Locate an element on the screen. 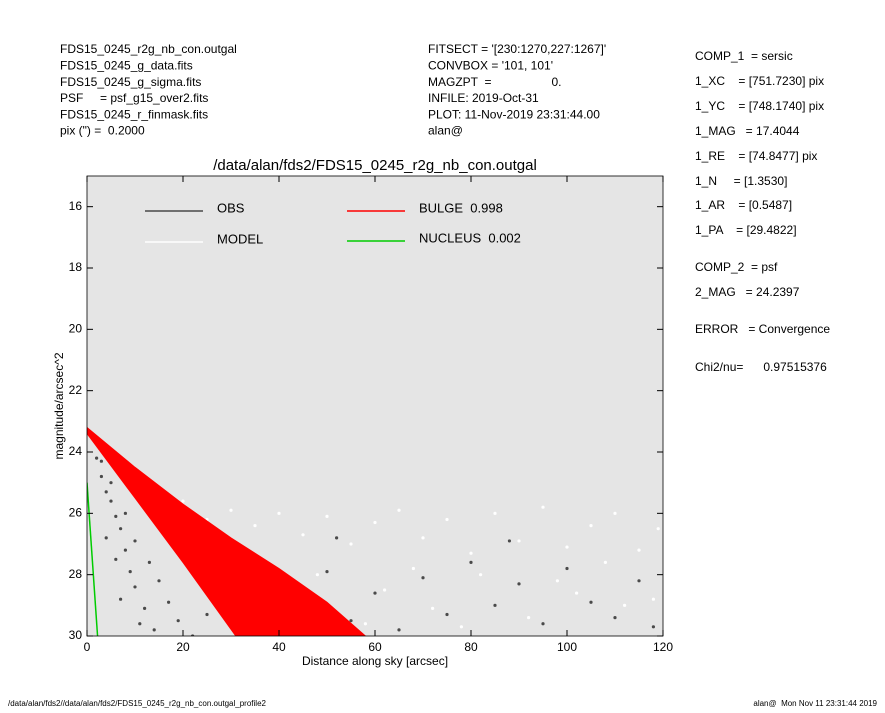 Image resolution: width=885 pixels, height=713 pixels. model-line is located at coordinates (93, 559).